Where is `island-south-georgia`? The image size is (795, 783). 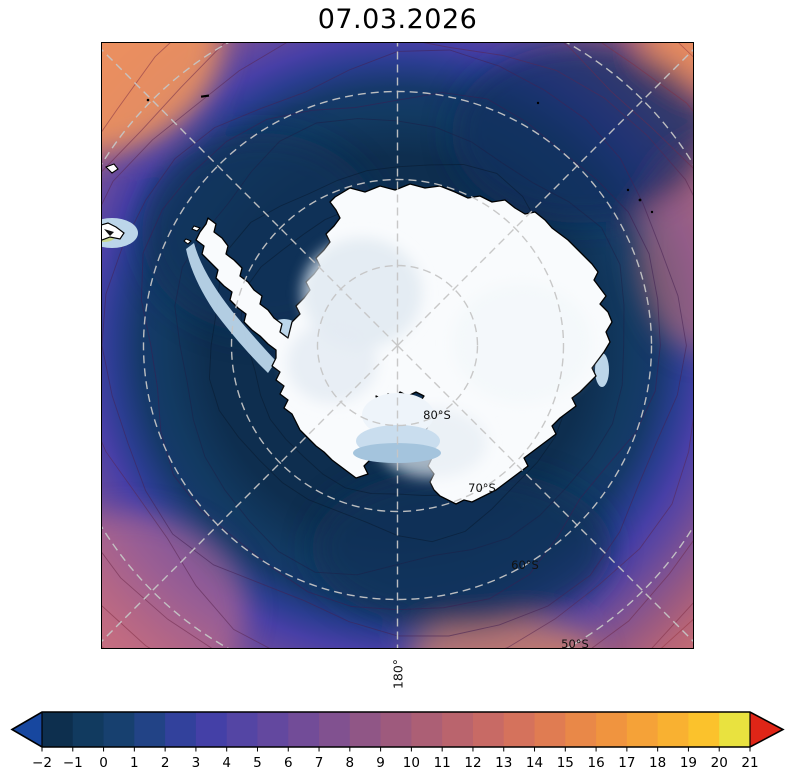 island-south-georgia is located at coordinates (113, 231).